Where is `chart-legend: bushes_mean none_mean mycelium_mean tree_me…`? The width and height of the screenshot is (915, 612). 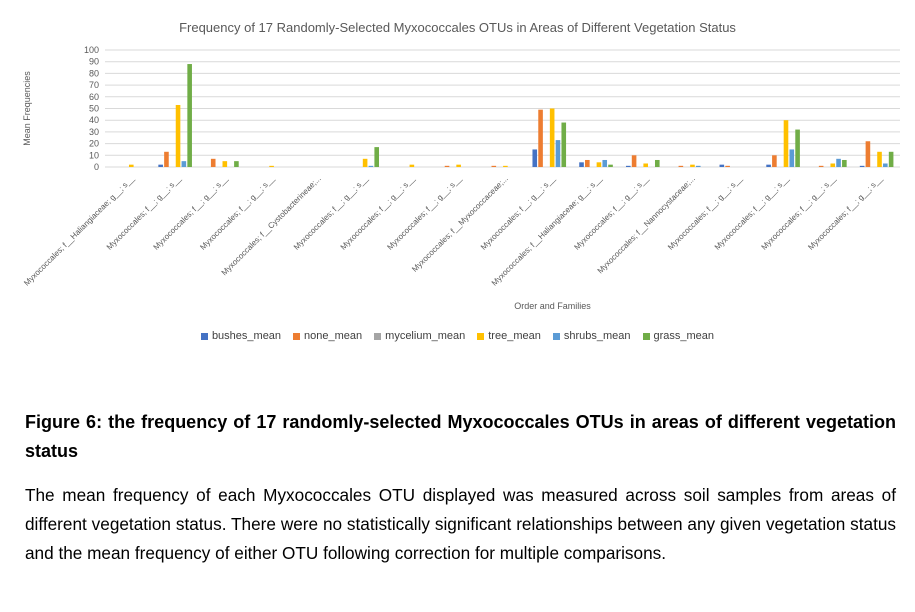 chart-legend: bushes_mean none_mean mycelium_mean tree_me… is located at coordinates (457, 336).